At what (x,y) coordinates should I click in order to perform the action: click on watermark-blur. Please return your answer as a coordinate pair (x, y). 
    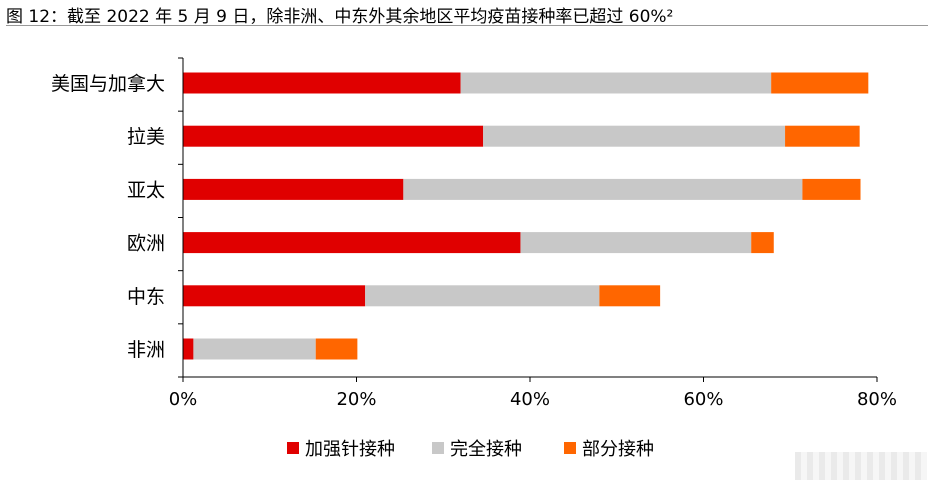
    Looking at the image, I should click on (861, 466).